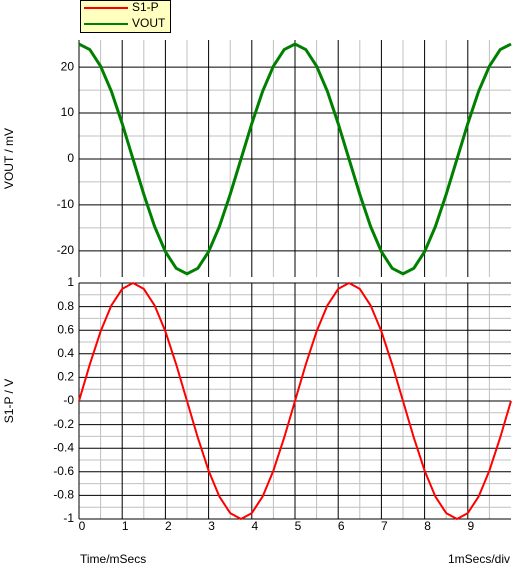  What do you see at coordinates (470, 526) in the screenshot?
I see `x-tick-label: 9` at bounding box center [470, 526].